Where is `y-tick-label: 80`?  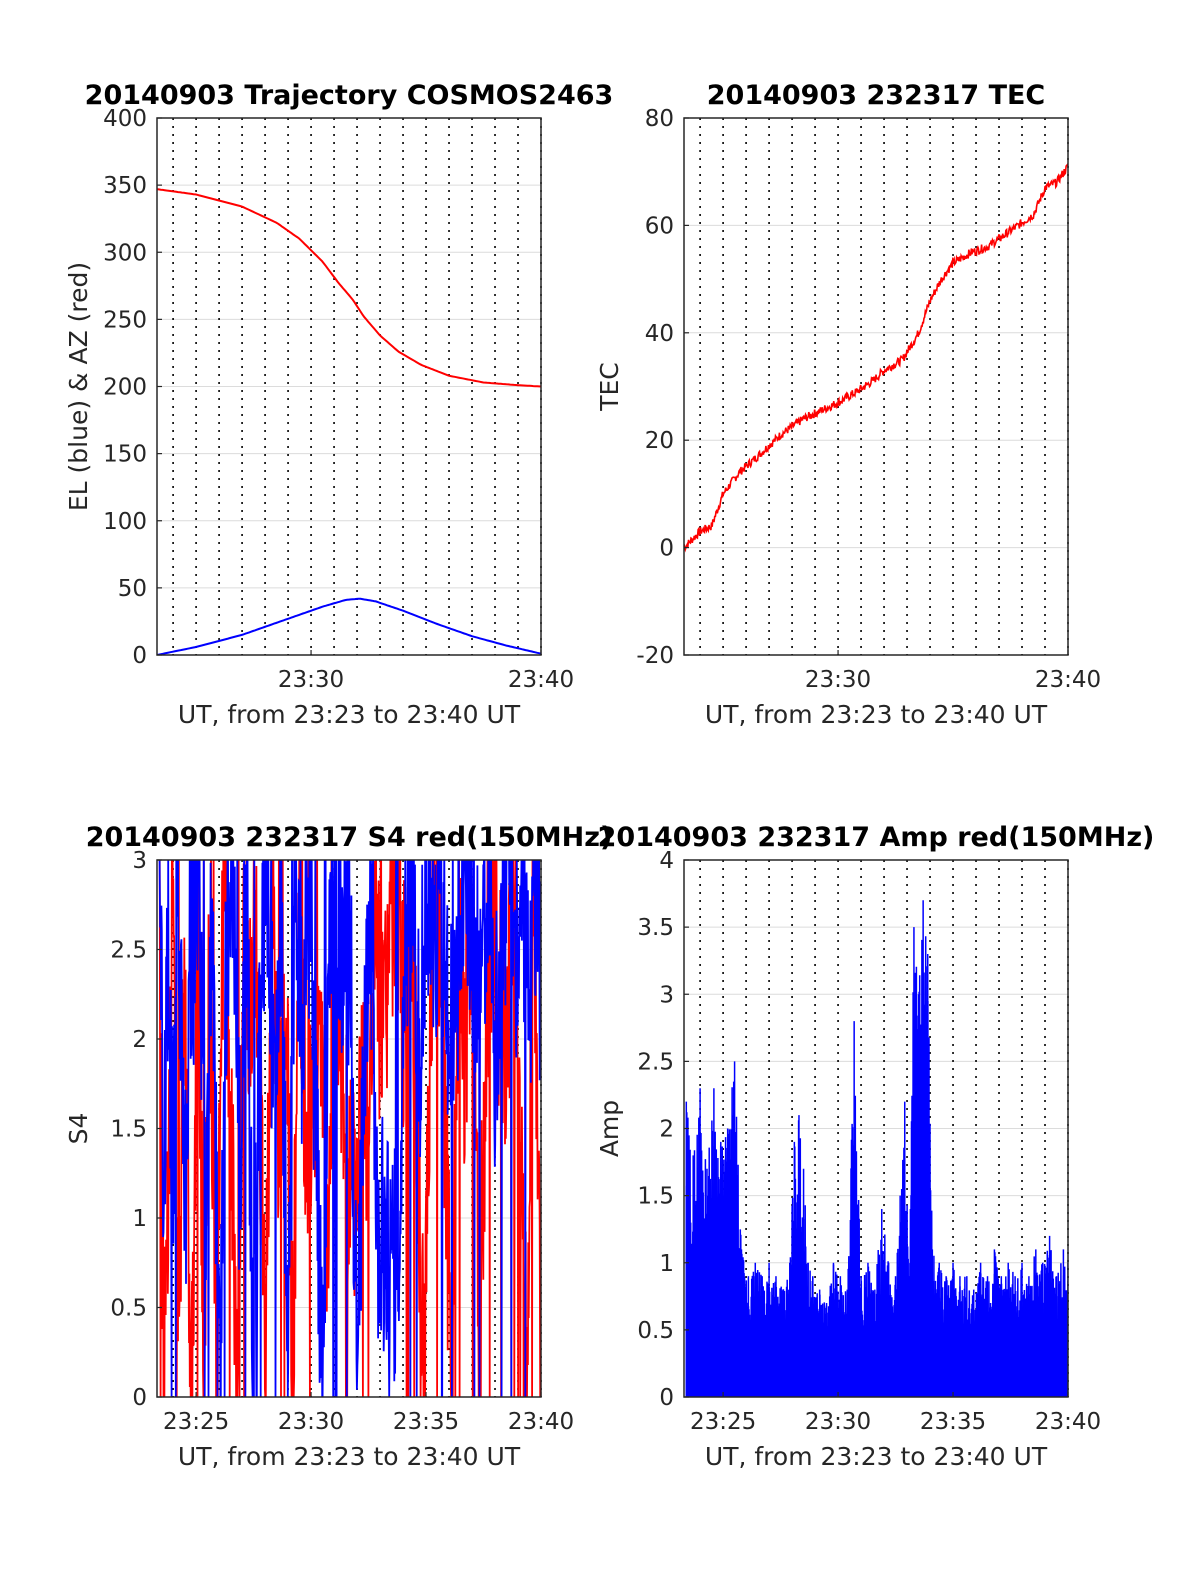
y-tick-label: 80 is located at coordinates (659, 119).